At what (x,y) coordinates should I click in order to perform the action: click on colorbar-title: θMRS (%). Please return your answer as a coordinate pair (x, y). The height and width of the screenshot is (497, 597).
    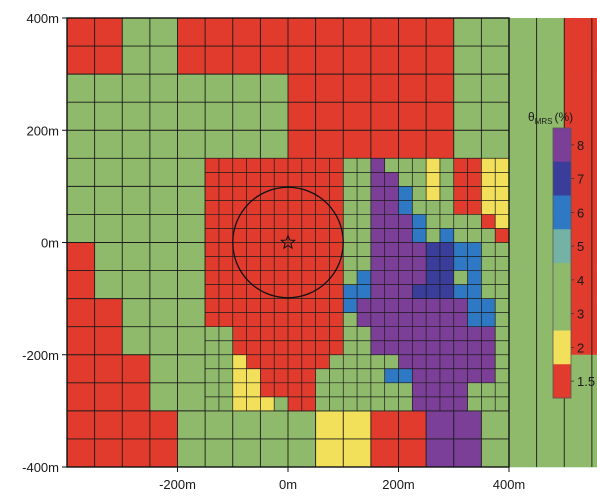
    Looking at the image, I should click on (550, 118).